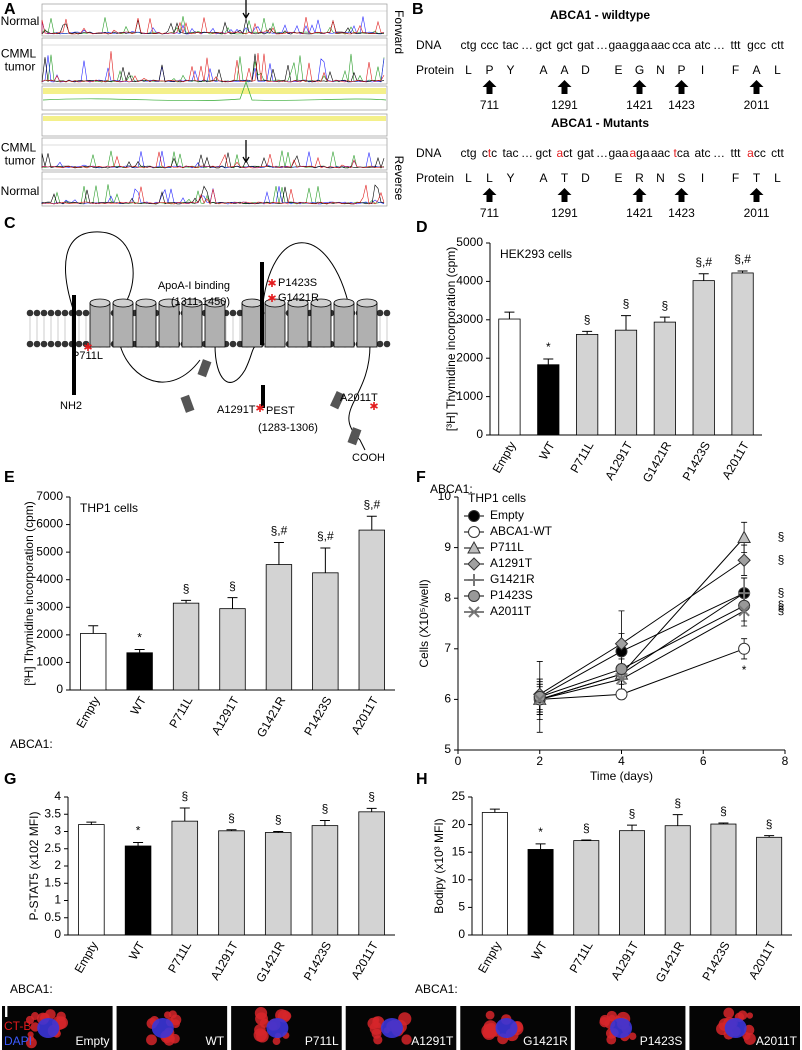 Image resolution: width=802 pixels, height=1050 pixels. I want to click on condition-label: P1423S, so click(661, 1041).